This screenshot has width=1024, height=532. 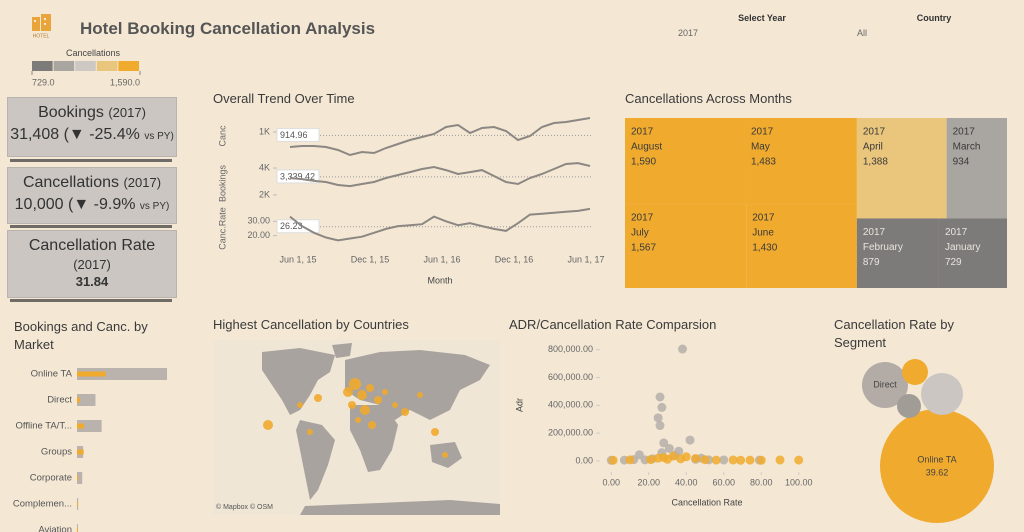 What do you see at coordinates (92, 264) in the screenshot?
I see `kpi-card: Cancellation Rate (2017) 31.84` at bounding box center [92, 264].